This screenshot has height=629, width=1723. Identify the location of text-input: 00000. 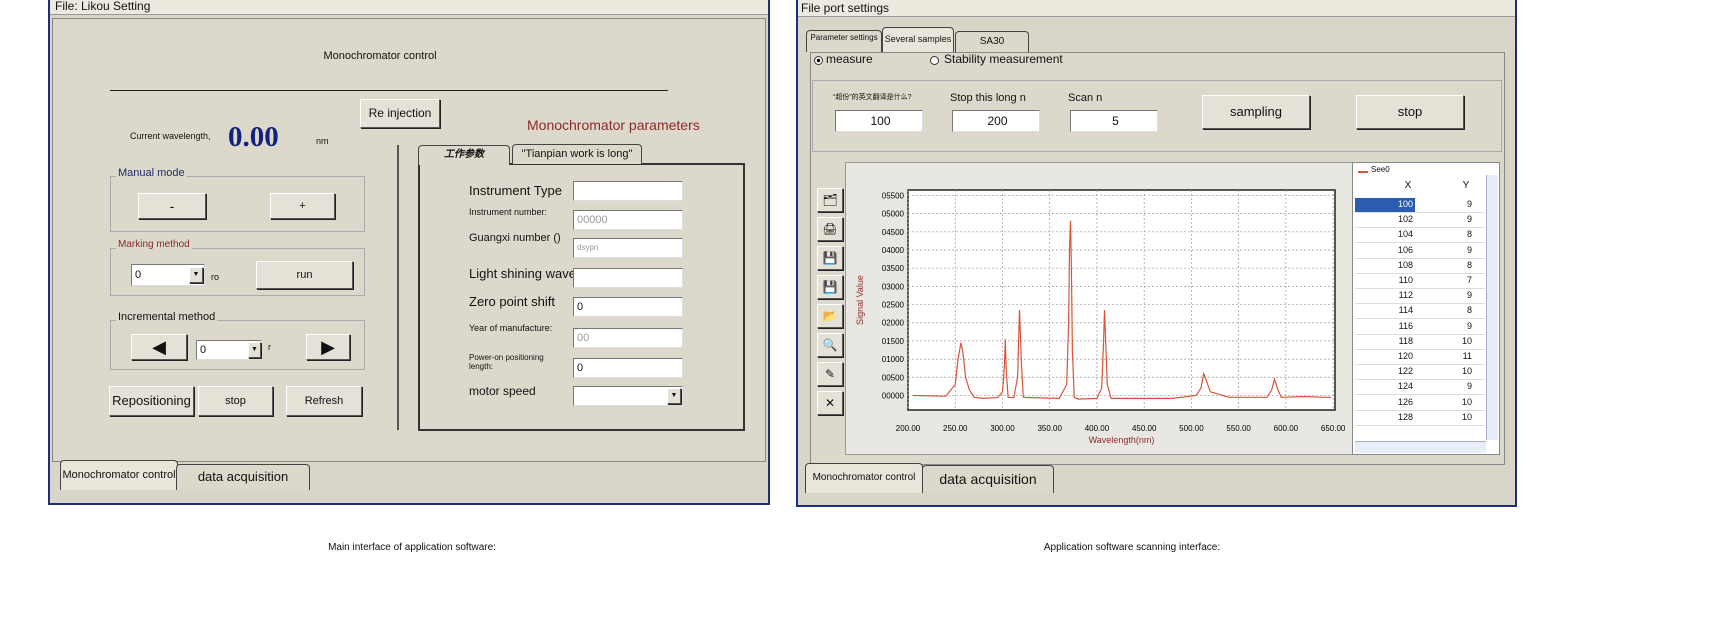
(628, 220).